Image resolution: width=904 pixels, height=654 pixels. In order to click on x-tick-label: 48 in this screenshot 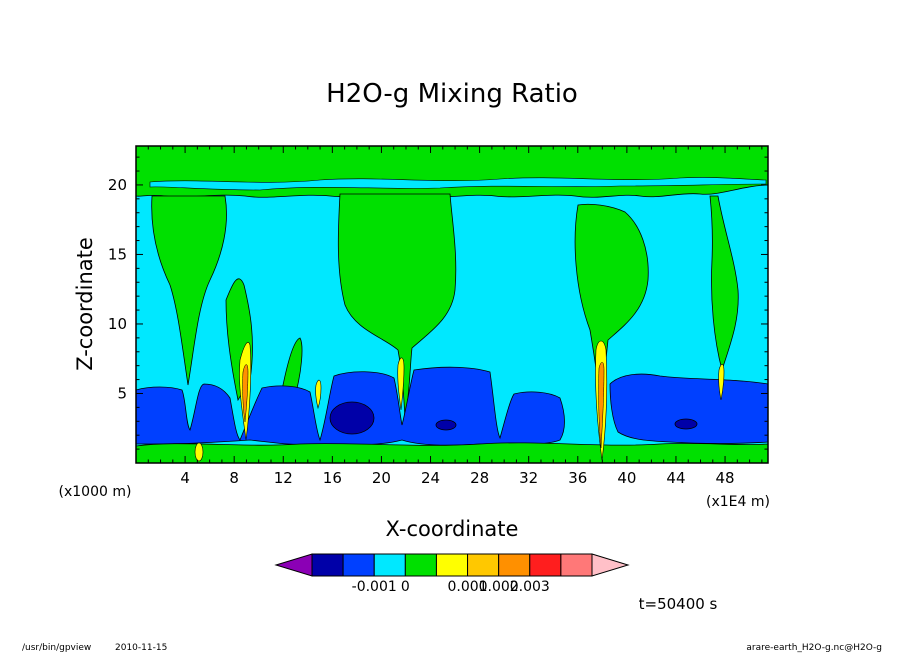, I will do `click(725, 478)`.